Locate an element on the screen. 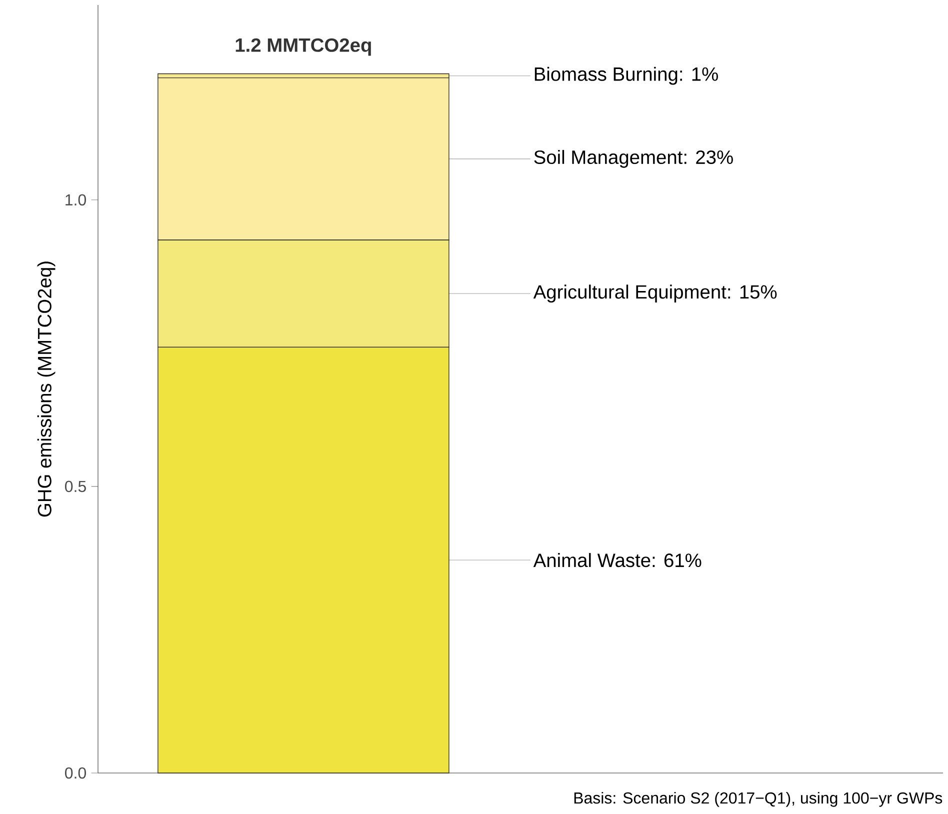 This screenshot has width=948, height=814. total-label: 1.2 MMTCO2eq is located at coordinates (303, 47).